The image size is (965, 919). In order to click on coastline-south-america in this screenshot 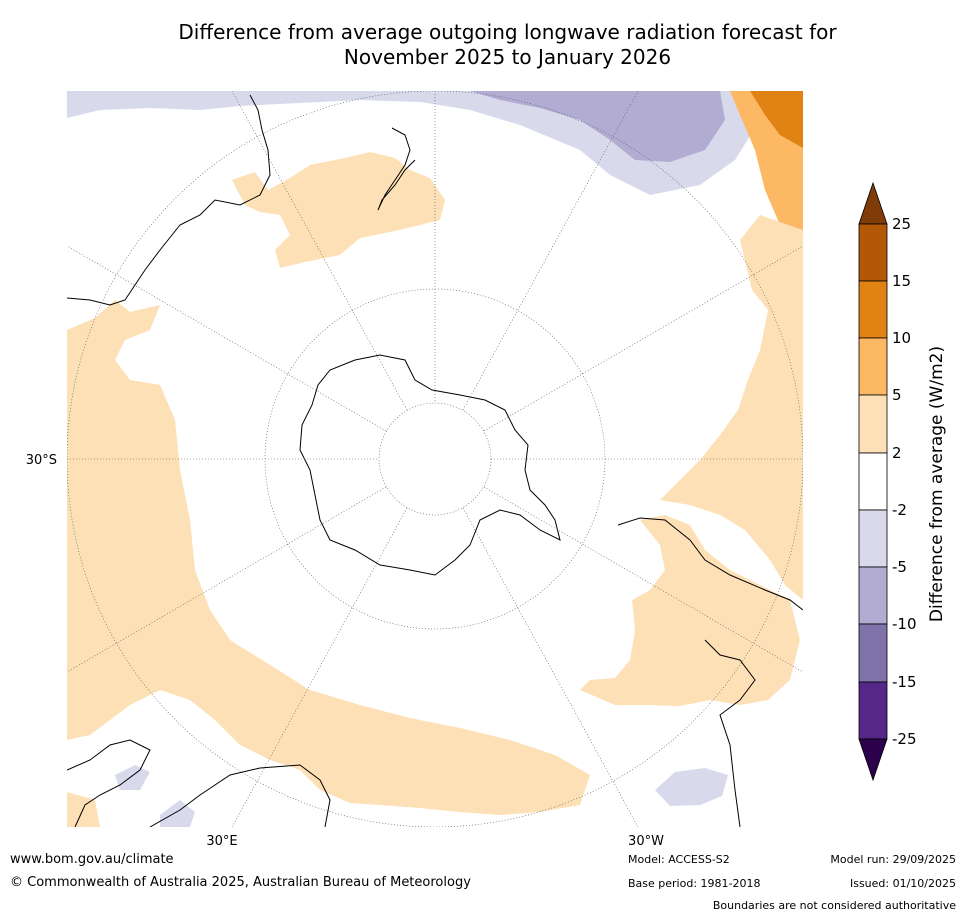, I will do `click(710, 672)`.